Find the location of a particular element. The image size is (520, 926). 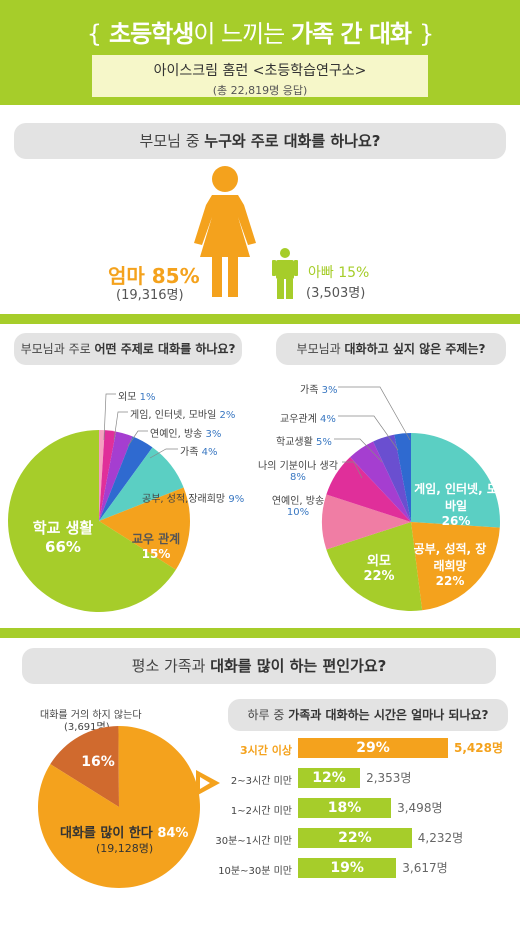

avoid-val-school: 5% is located at coordinates (324, 442).